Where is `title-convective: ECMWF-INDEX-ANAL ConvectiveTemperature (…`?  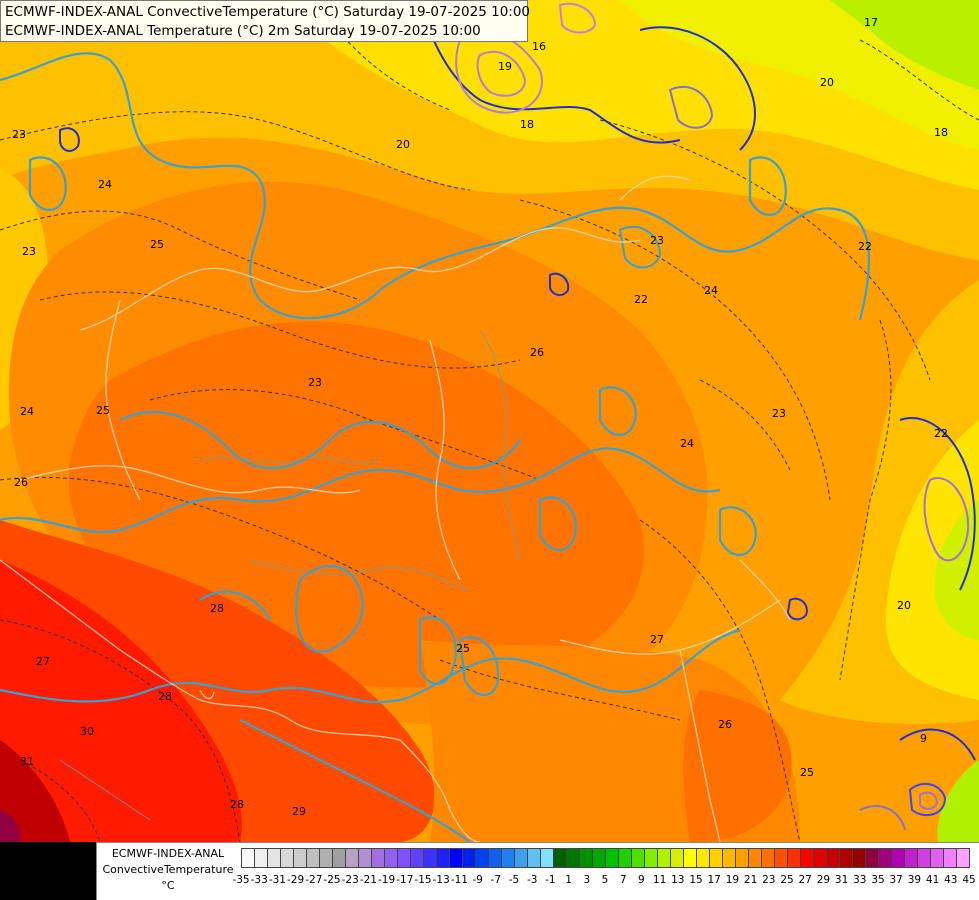 title-convective: ECMWF-INDEX-ANAL ConvectiveTemperature (… is located at coordinates (268, 12).